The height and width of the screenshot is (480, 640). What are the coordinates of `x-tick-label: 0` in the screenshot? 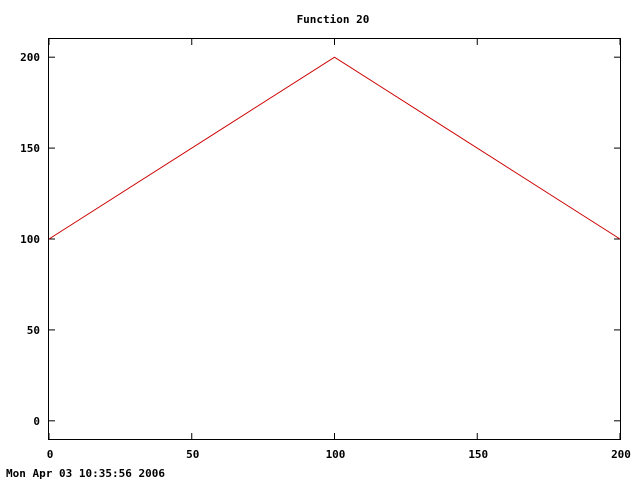 It's located at (50, 454).